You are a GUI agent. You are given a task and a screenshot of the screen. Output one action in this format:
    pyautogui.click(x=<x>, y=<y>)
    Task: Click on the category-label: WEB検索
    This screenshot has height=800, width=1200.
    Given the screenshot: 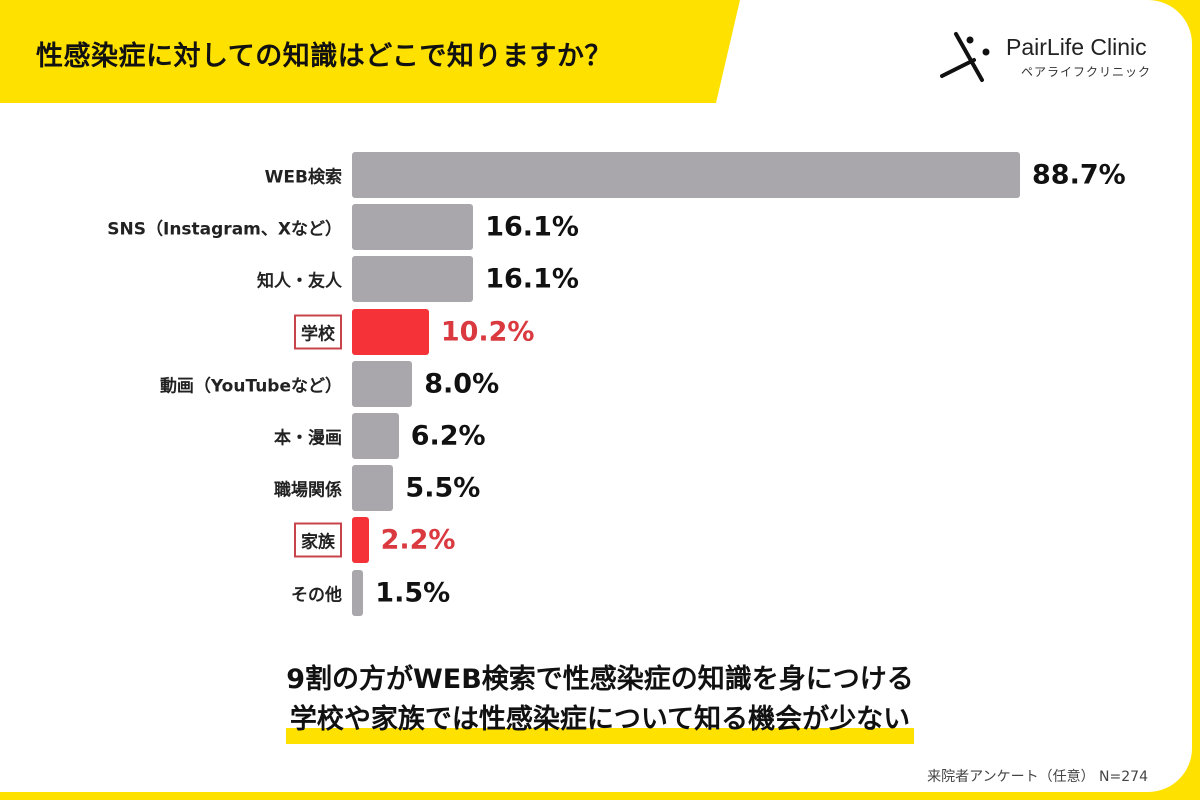 What is the action you would take?
    pyautogui.click(x=303, y=177)
    